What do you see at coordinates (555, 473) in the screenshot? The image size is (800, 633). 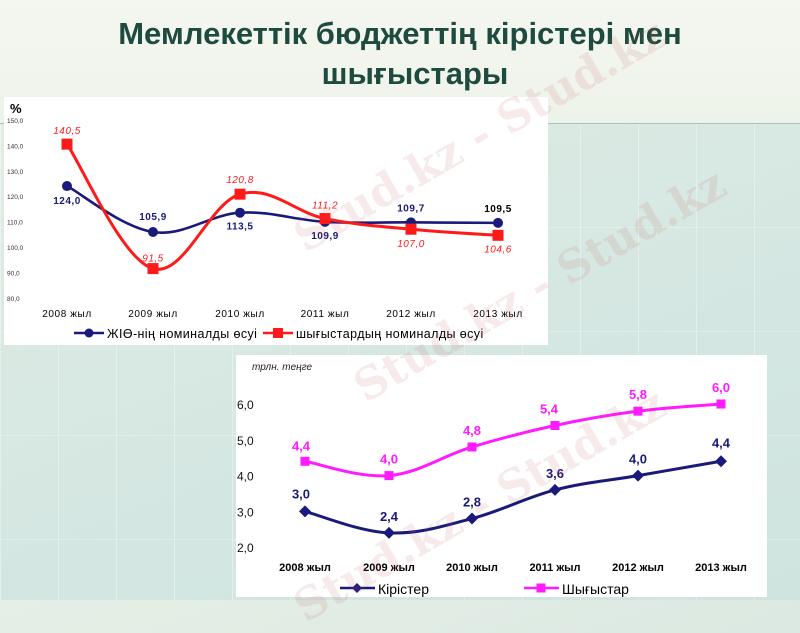 I see `data-label: 3,6` at bounding box center [555, 473].